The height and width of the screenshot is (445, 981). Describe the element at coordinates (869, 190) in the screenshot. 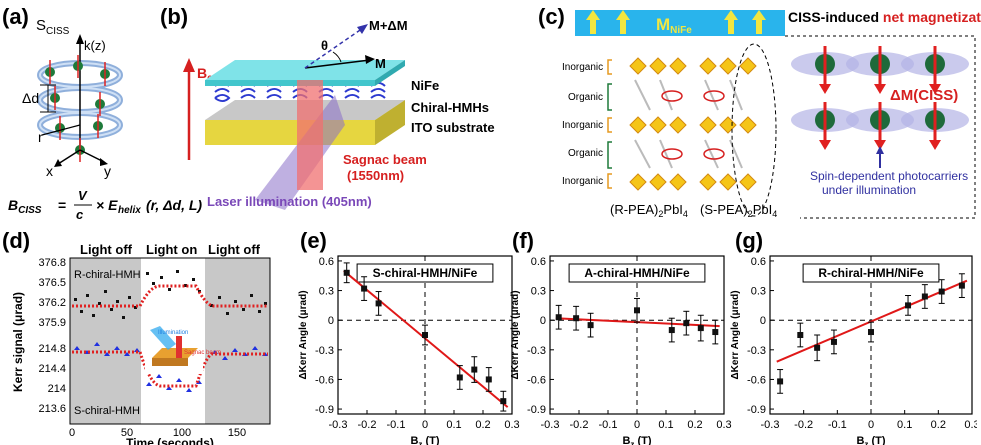

I see `spin-label-2: under illumination` at that location.